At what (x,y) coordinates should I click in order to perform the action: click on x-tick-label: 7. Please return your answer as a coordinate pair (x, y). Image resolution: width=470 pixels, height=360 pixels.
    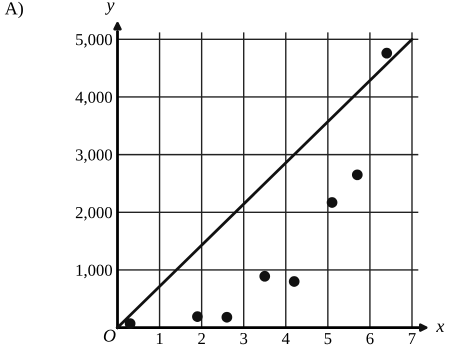
    Looking at the image, I should click on (412, 338).